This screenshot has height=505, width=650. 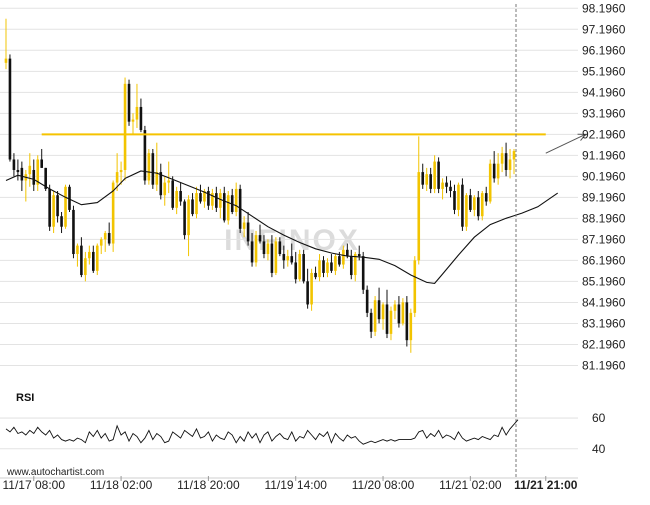 I want to click on price-tick-label: 96.1960, so click(x=604, y=50).